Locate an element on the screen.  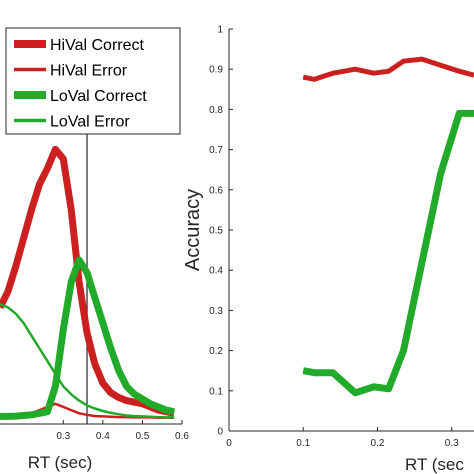
right-y-tick-label: 0.5 is located at coordinates (216, 231).